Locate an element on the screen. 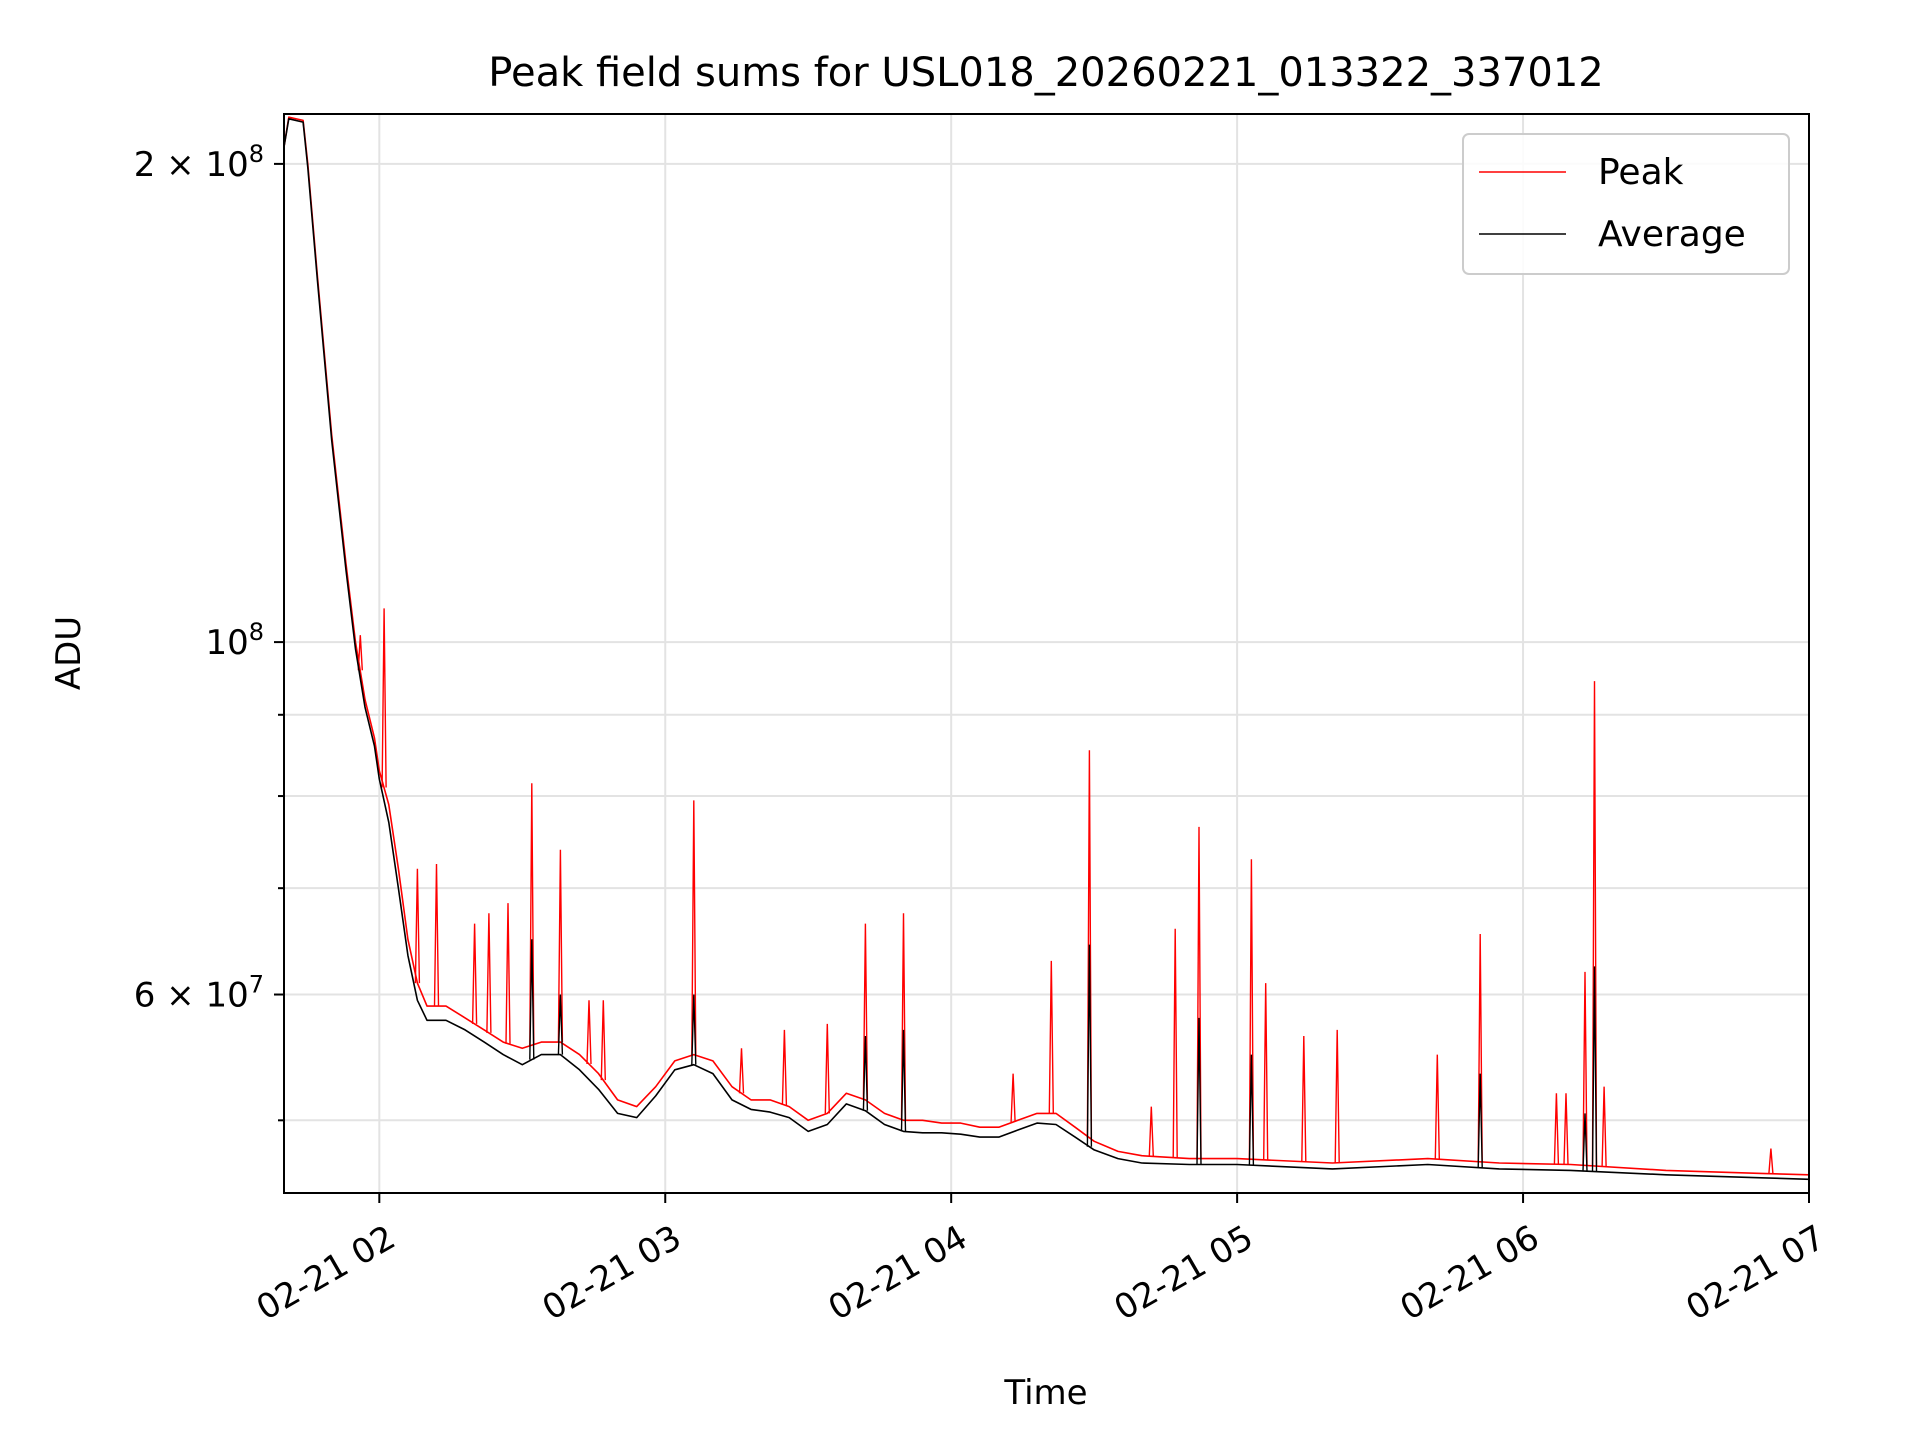 This screenshot has height=1440, width=1920. legend-box is located at coordinates (1626, 204).